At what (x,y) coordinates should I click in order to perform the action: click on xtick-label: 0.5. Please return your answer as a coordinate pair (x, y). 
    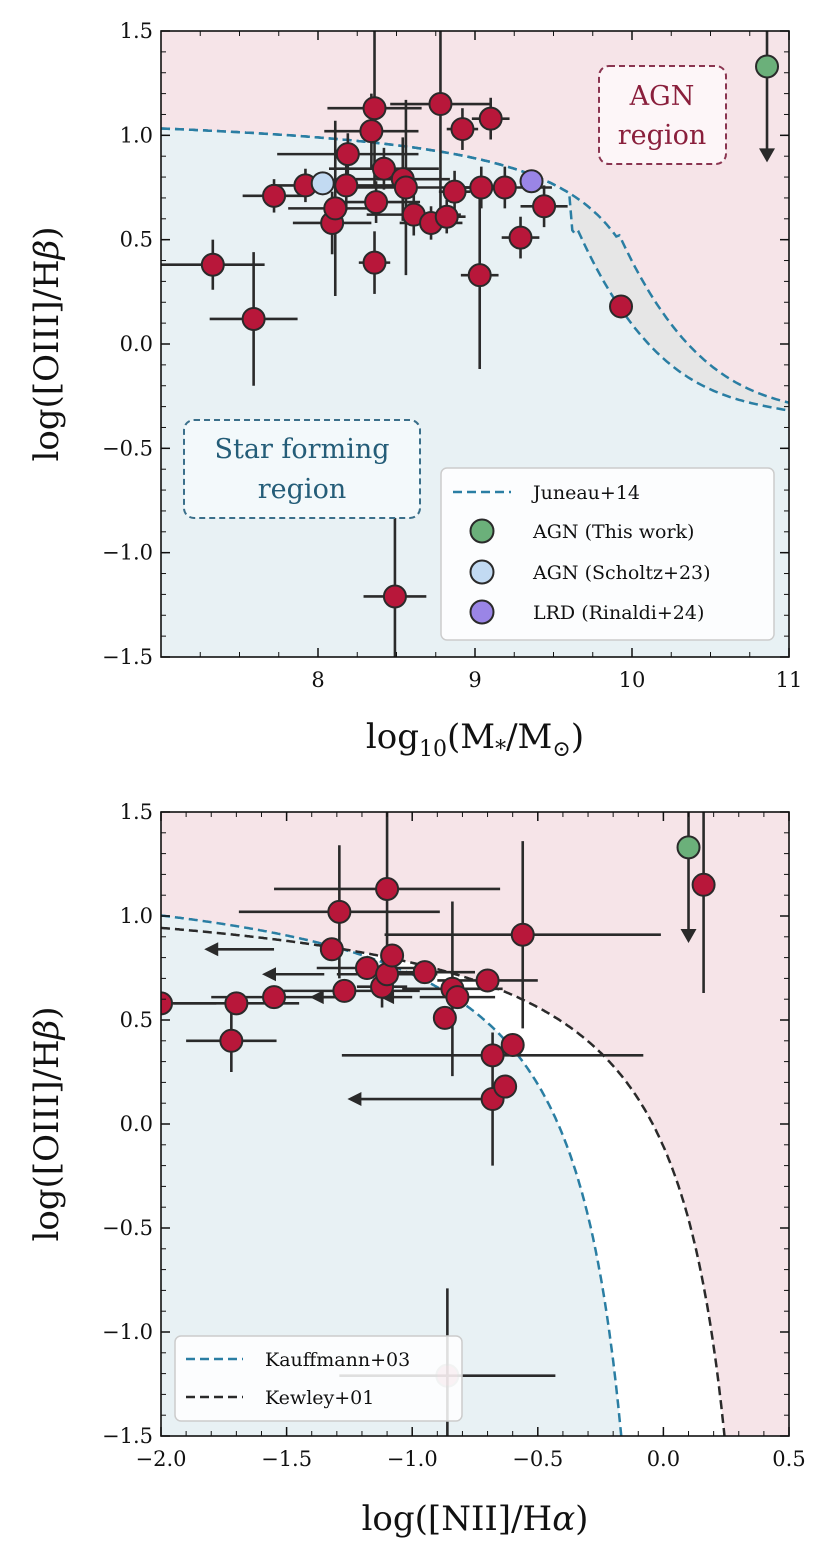
    Looking at the image, I should click on (788, 1459).